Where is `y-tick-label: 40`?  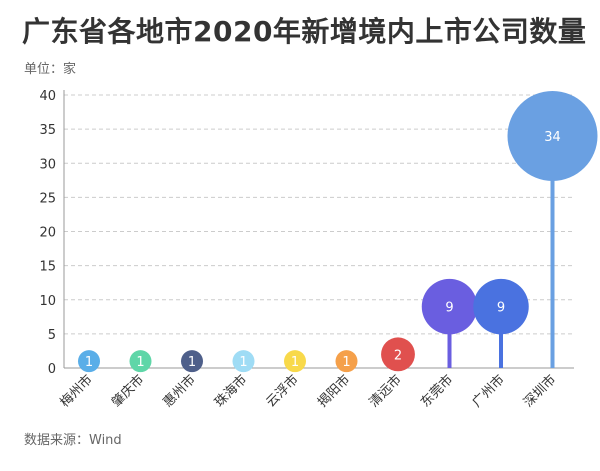
y-tick-label: 40 is located at coordinates (47, 96).